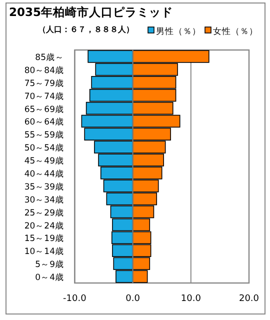 The image size is (270, 320). What do you see at coordinates (44, 83) in the screenshot?
I see `y-tick-label: 75～79歳` at bounding box center [44, 83].